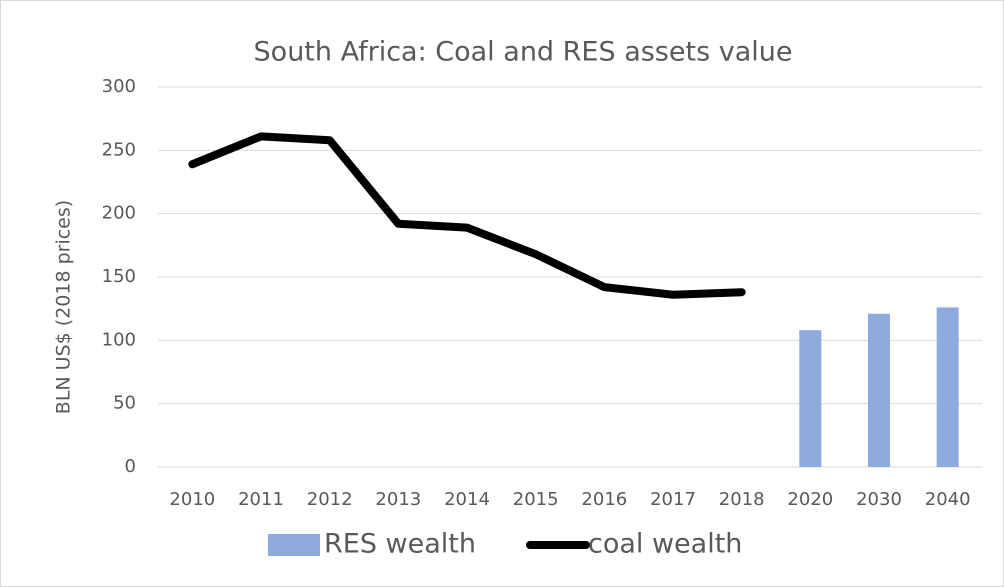  I want to click on x-tick-label: 2015, so click(536, 499).